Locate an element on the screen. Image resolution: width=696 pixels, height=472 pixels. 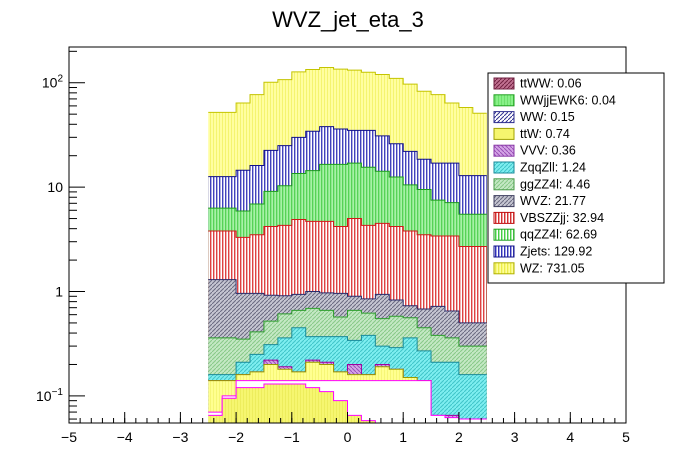
legend-label: ttW: 0.74 is located at coordinates (545, 134).